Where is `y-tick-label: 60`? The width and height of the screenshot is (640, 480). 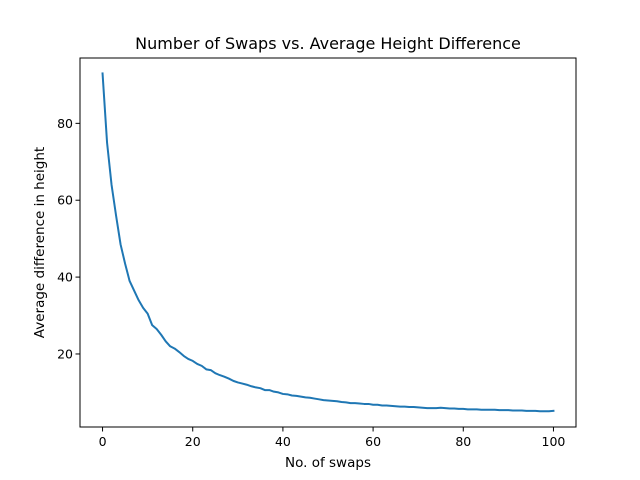
y-tick-label: 60 is located at coordinates (65, 200).